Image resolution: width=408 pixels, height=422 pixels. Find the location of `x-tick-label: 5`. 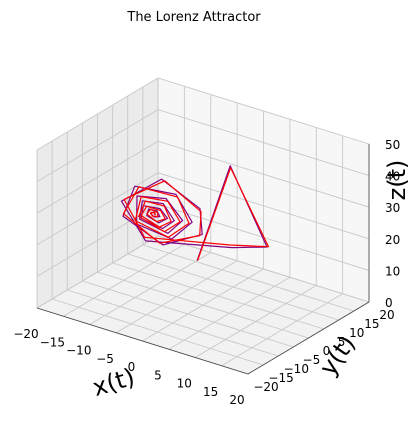

x-tick-label: 5 is located at coordinates (158, 375).